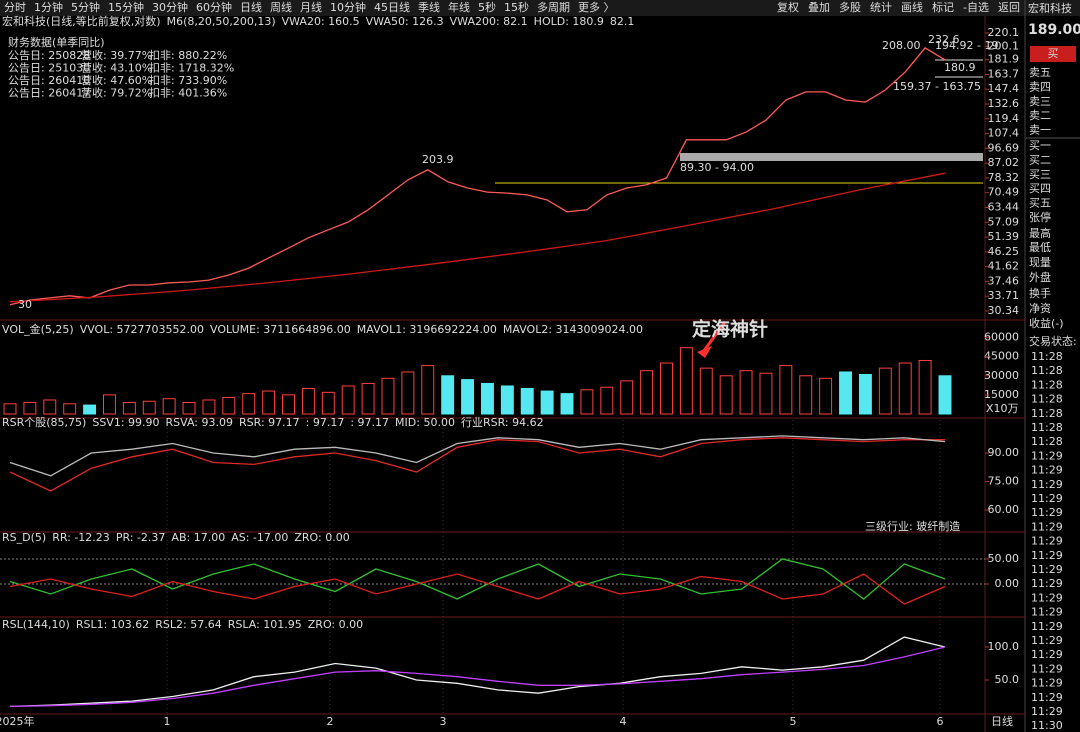  Describe the element at coordinates (438, 159) in the screenshot. I see `annotation: 203.9` at that location.